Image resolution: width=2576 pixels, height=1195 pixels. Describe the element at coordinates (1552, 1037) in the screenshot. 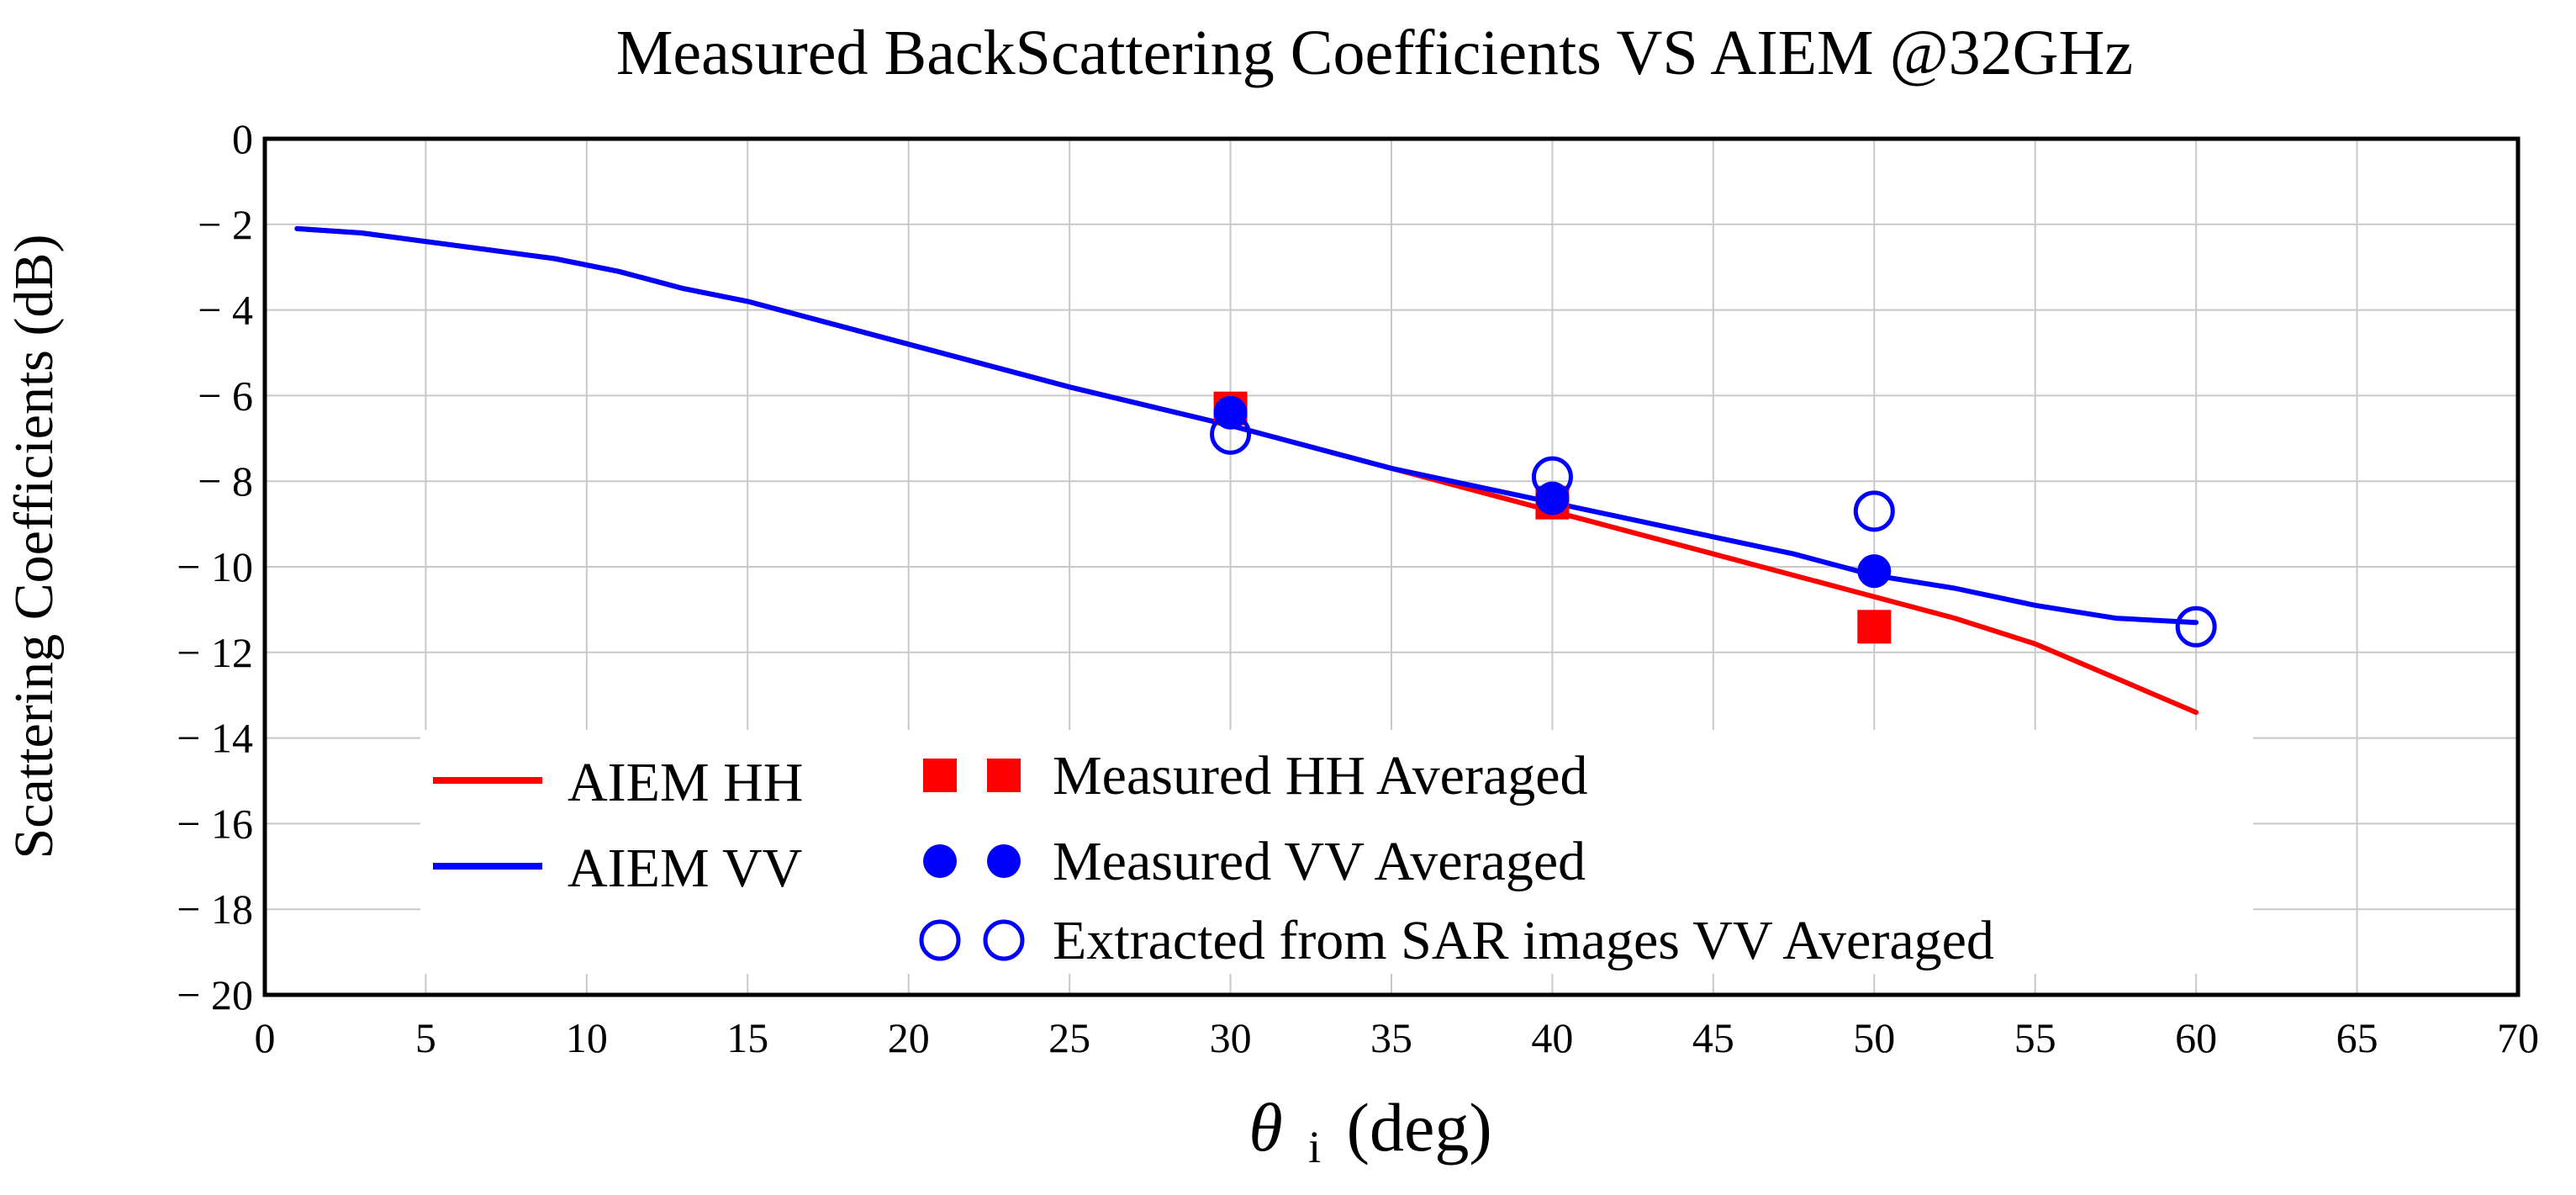

I see `x-tick-label: 40` at that location.